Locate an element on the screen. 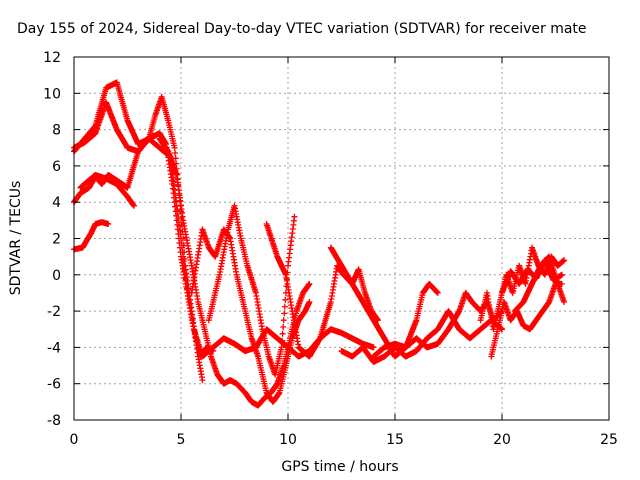 This screenshot has width=640, height=480. y-tick-label: -8 is located at coordinates (54, 421).